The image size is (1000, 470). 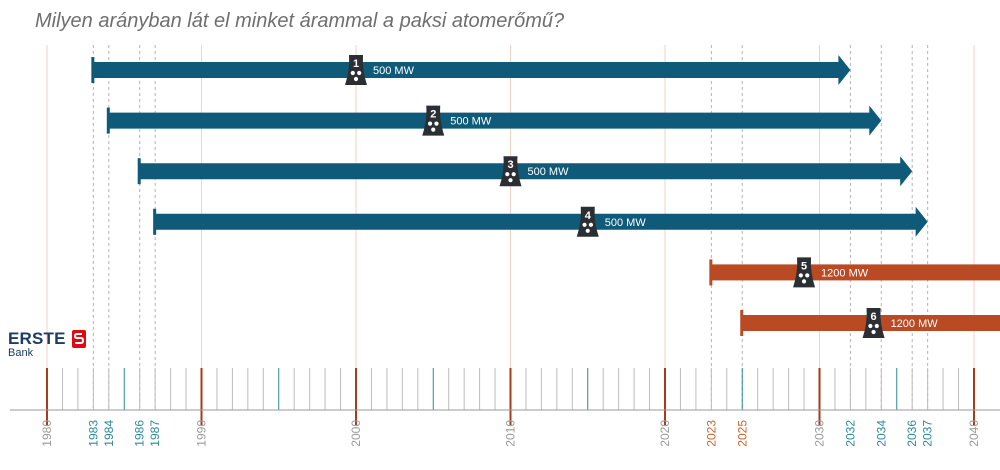 I want to click on unit-number-label: 6, so click(x=874, y=317).